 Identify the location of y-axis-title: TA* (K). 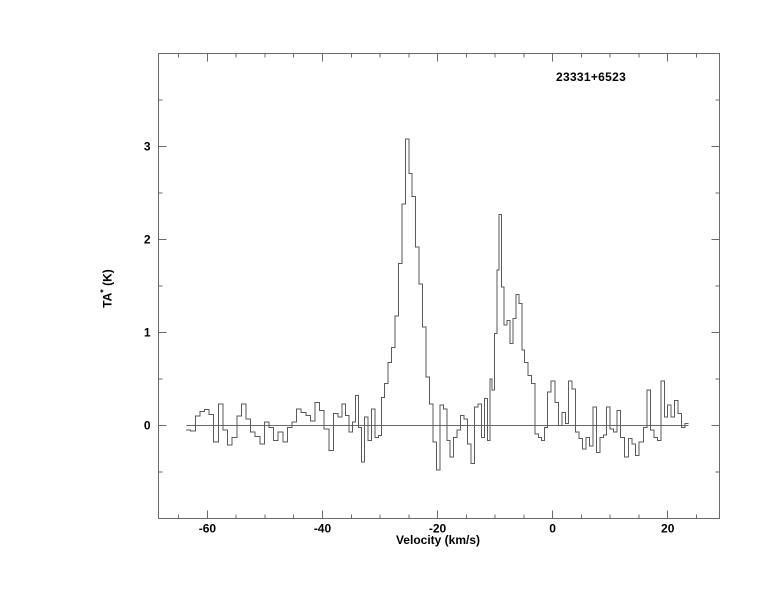
(106, 289).